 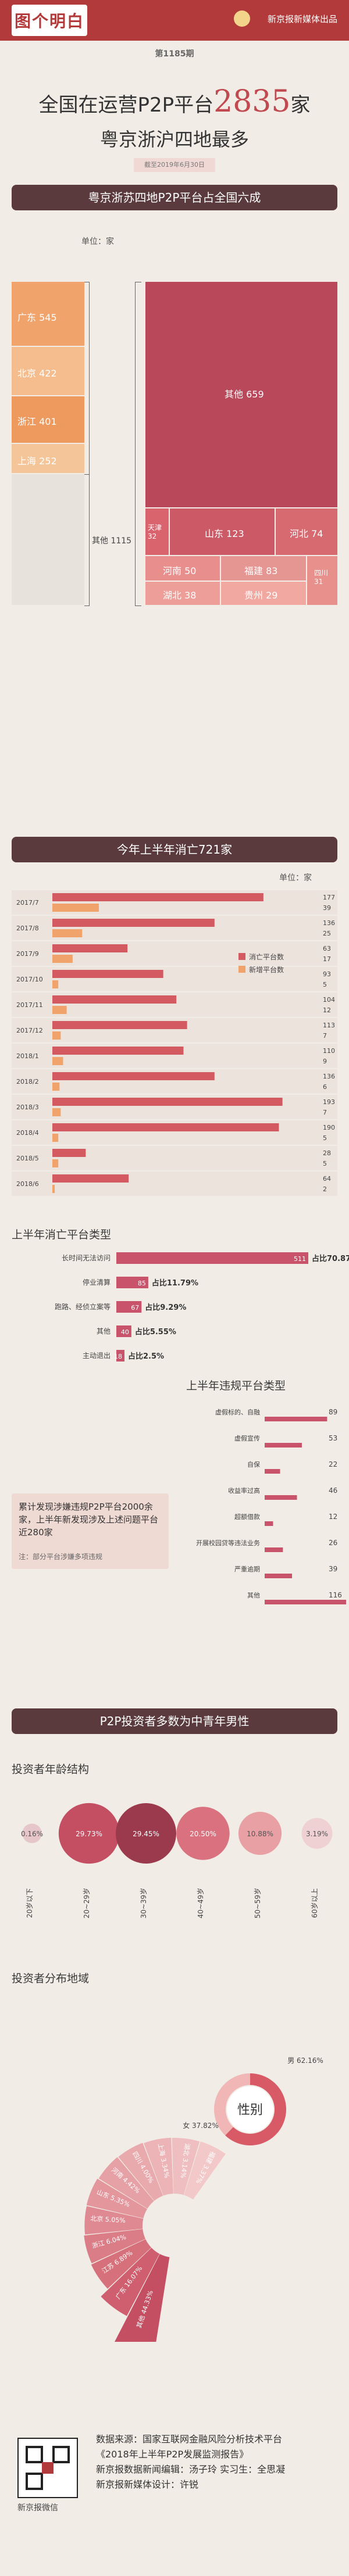 What do you see at coordinates (329, 897) in the screenshot?
I see `value-label-closed: 177` at bounding box center [329, 897].